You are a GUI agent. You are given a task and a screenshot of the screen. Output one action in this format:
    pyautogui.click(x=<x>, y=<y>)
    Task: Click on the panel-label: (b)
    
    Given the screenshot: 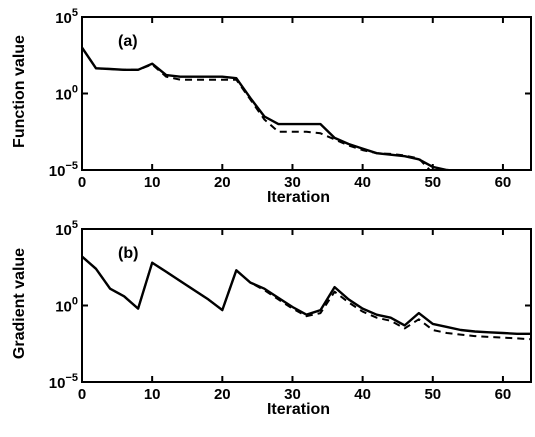 What is the action you would take?
    pyautogui.click(x=128, y=253)
    